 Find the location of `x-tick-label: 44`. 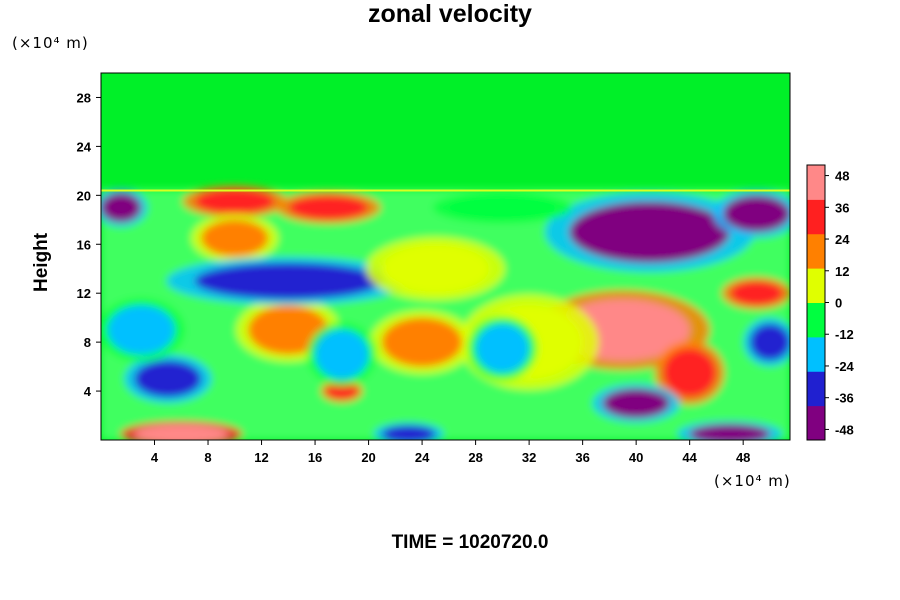

x-tick-label: 44 is located at coordinates (689, 457).